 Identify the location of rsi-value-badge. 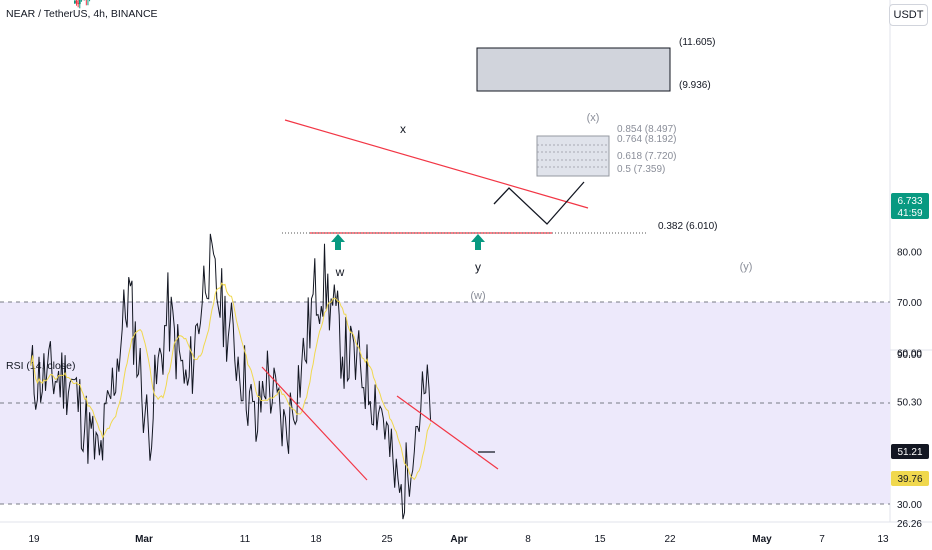
(910, 451).